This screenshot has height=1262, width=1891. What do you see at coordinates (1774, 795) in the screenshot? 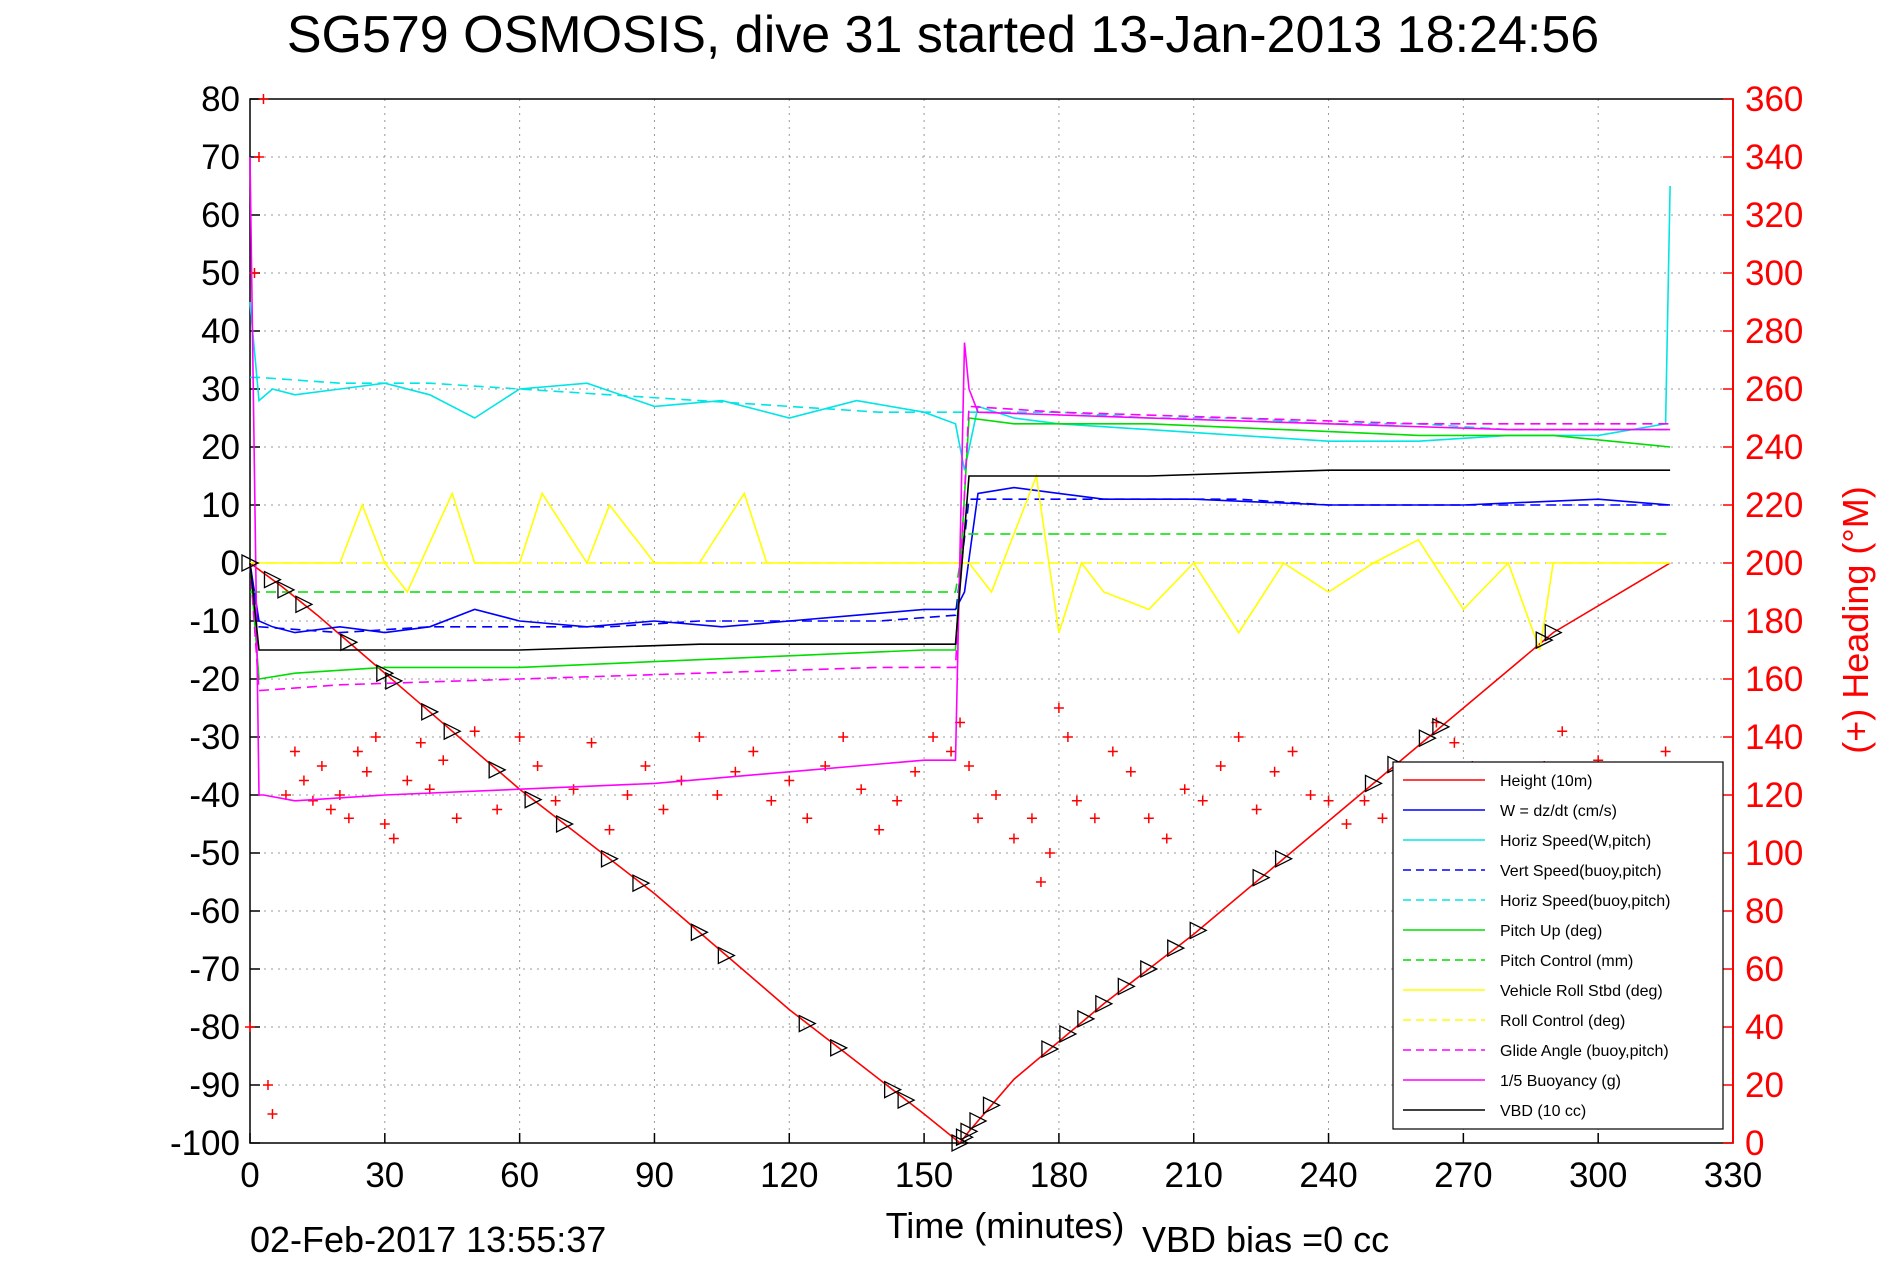
I see `right-tick-label: 120` at bounding box center [1774, 795].